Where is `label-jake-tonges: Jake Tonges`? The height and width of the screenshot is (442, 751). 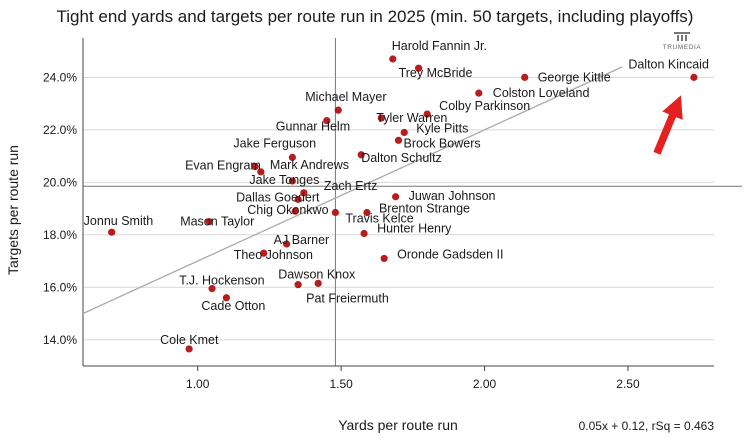
label-jake-tonges: Jake Tonges is located at coordinates (284, 180).